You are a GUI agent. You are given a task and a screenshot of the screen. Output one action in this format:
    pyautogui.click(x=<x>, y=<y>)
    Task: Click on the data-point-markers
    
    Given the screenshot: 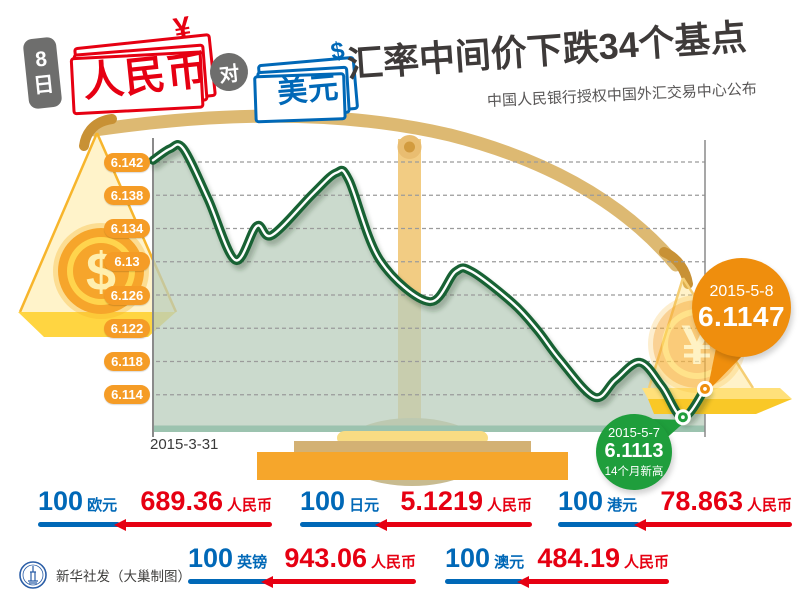 What is the action you would take?
    pyautogui.click(x=693, y=403)
    